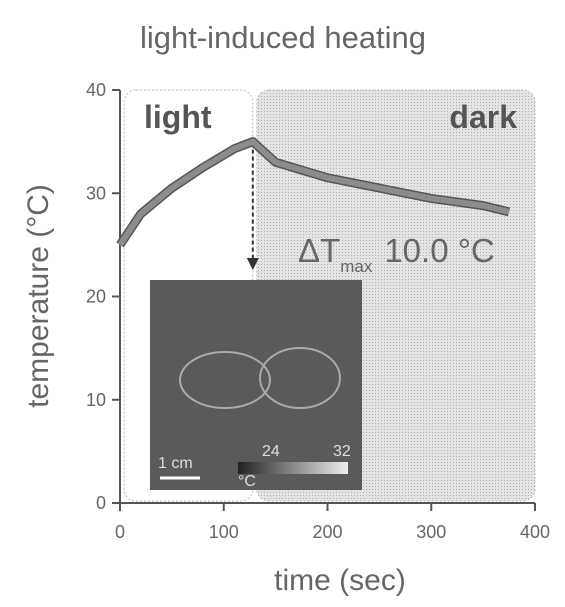 The height and width of the screenshot is (607, 565). I want to click on x-tick-label: 400, so click(535, 532).